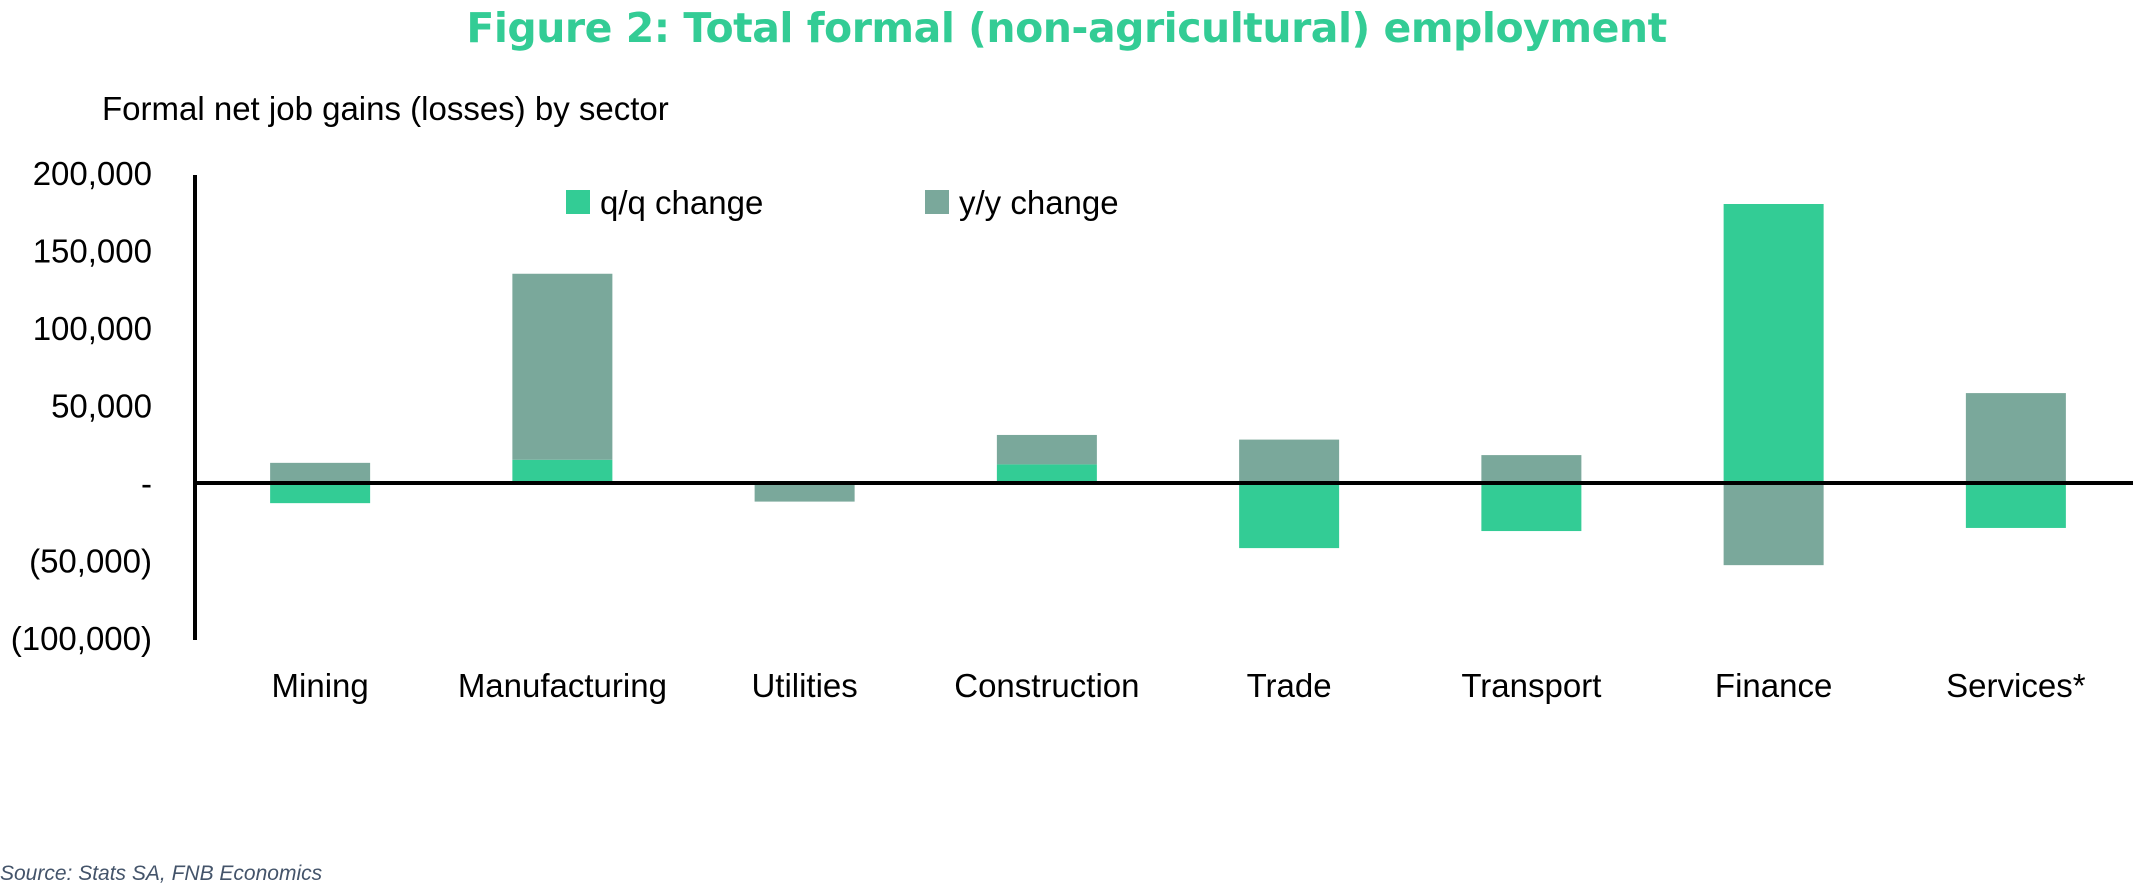 Image resolution: width=2133 pixels, height=893 pixels. What do you see at coordinates (92, 173) in the screenshot?
I see `y-tick-label: 200,000` at bounding box center [92, 173].